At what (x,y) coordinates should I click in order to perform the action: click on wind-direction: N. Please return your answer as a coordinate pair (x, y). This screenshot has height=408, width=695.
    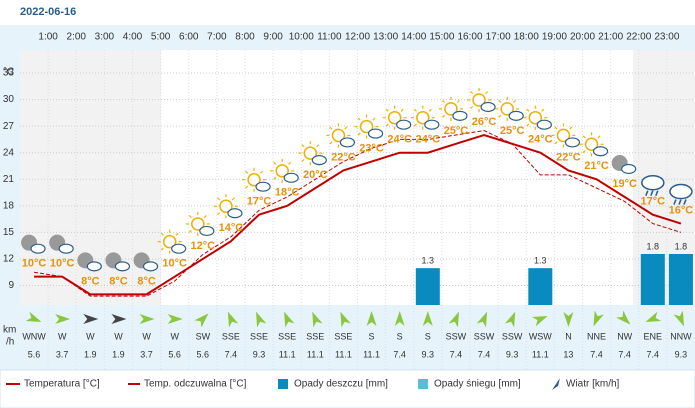
    Looking at the image, I should click on (568, 336).